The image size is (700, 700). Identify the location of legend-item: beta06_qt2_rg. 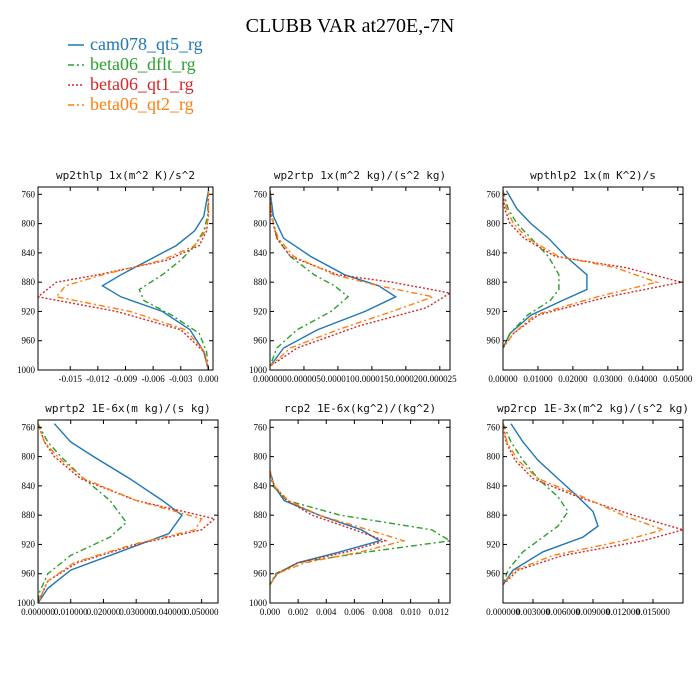
(131, 104).